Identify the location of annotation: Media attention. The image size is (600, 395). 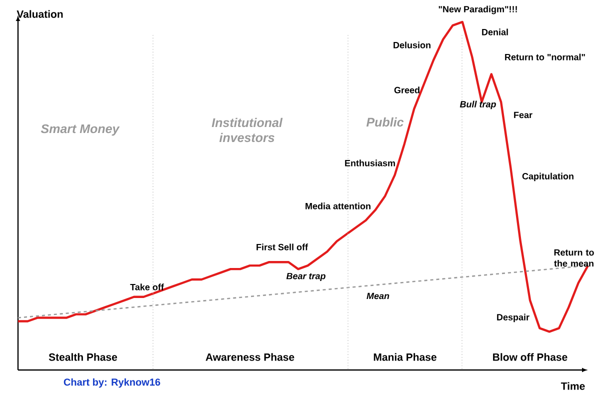
(338, 206).